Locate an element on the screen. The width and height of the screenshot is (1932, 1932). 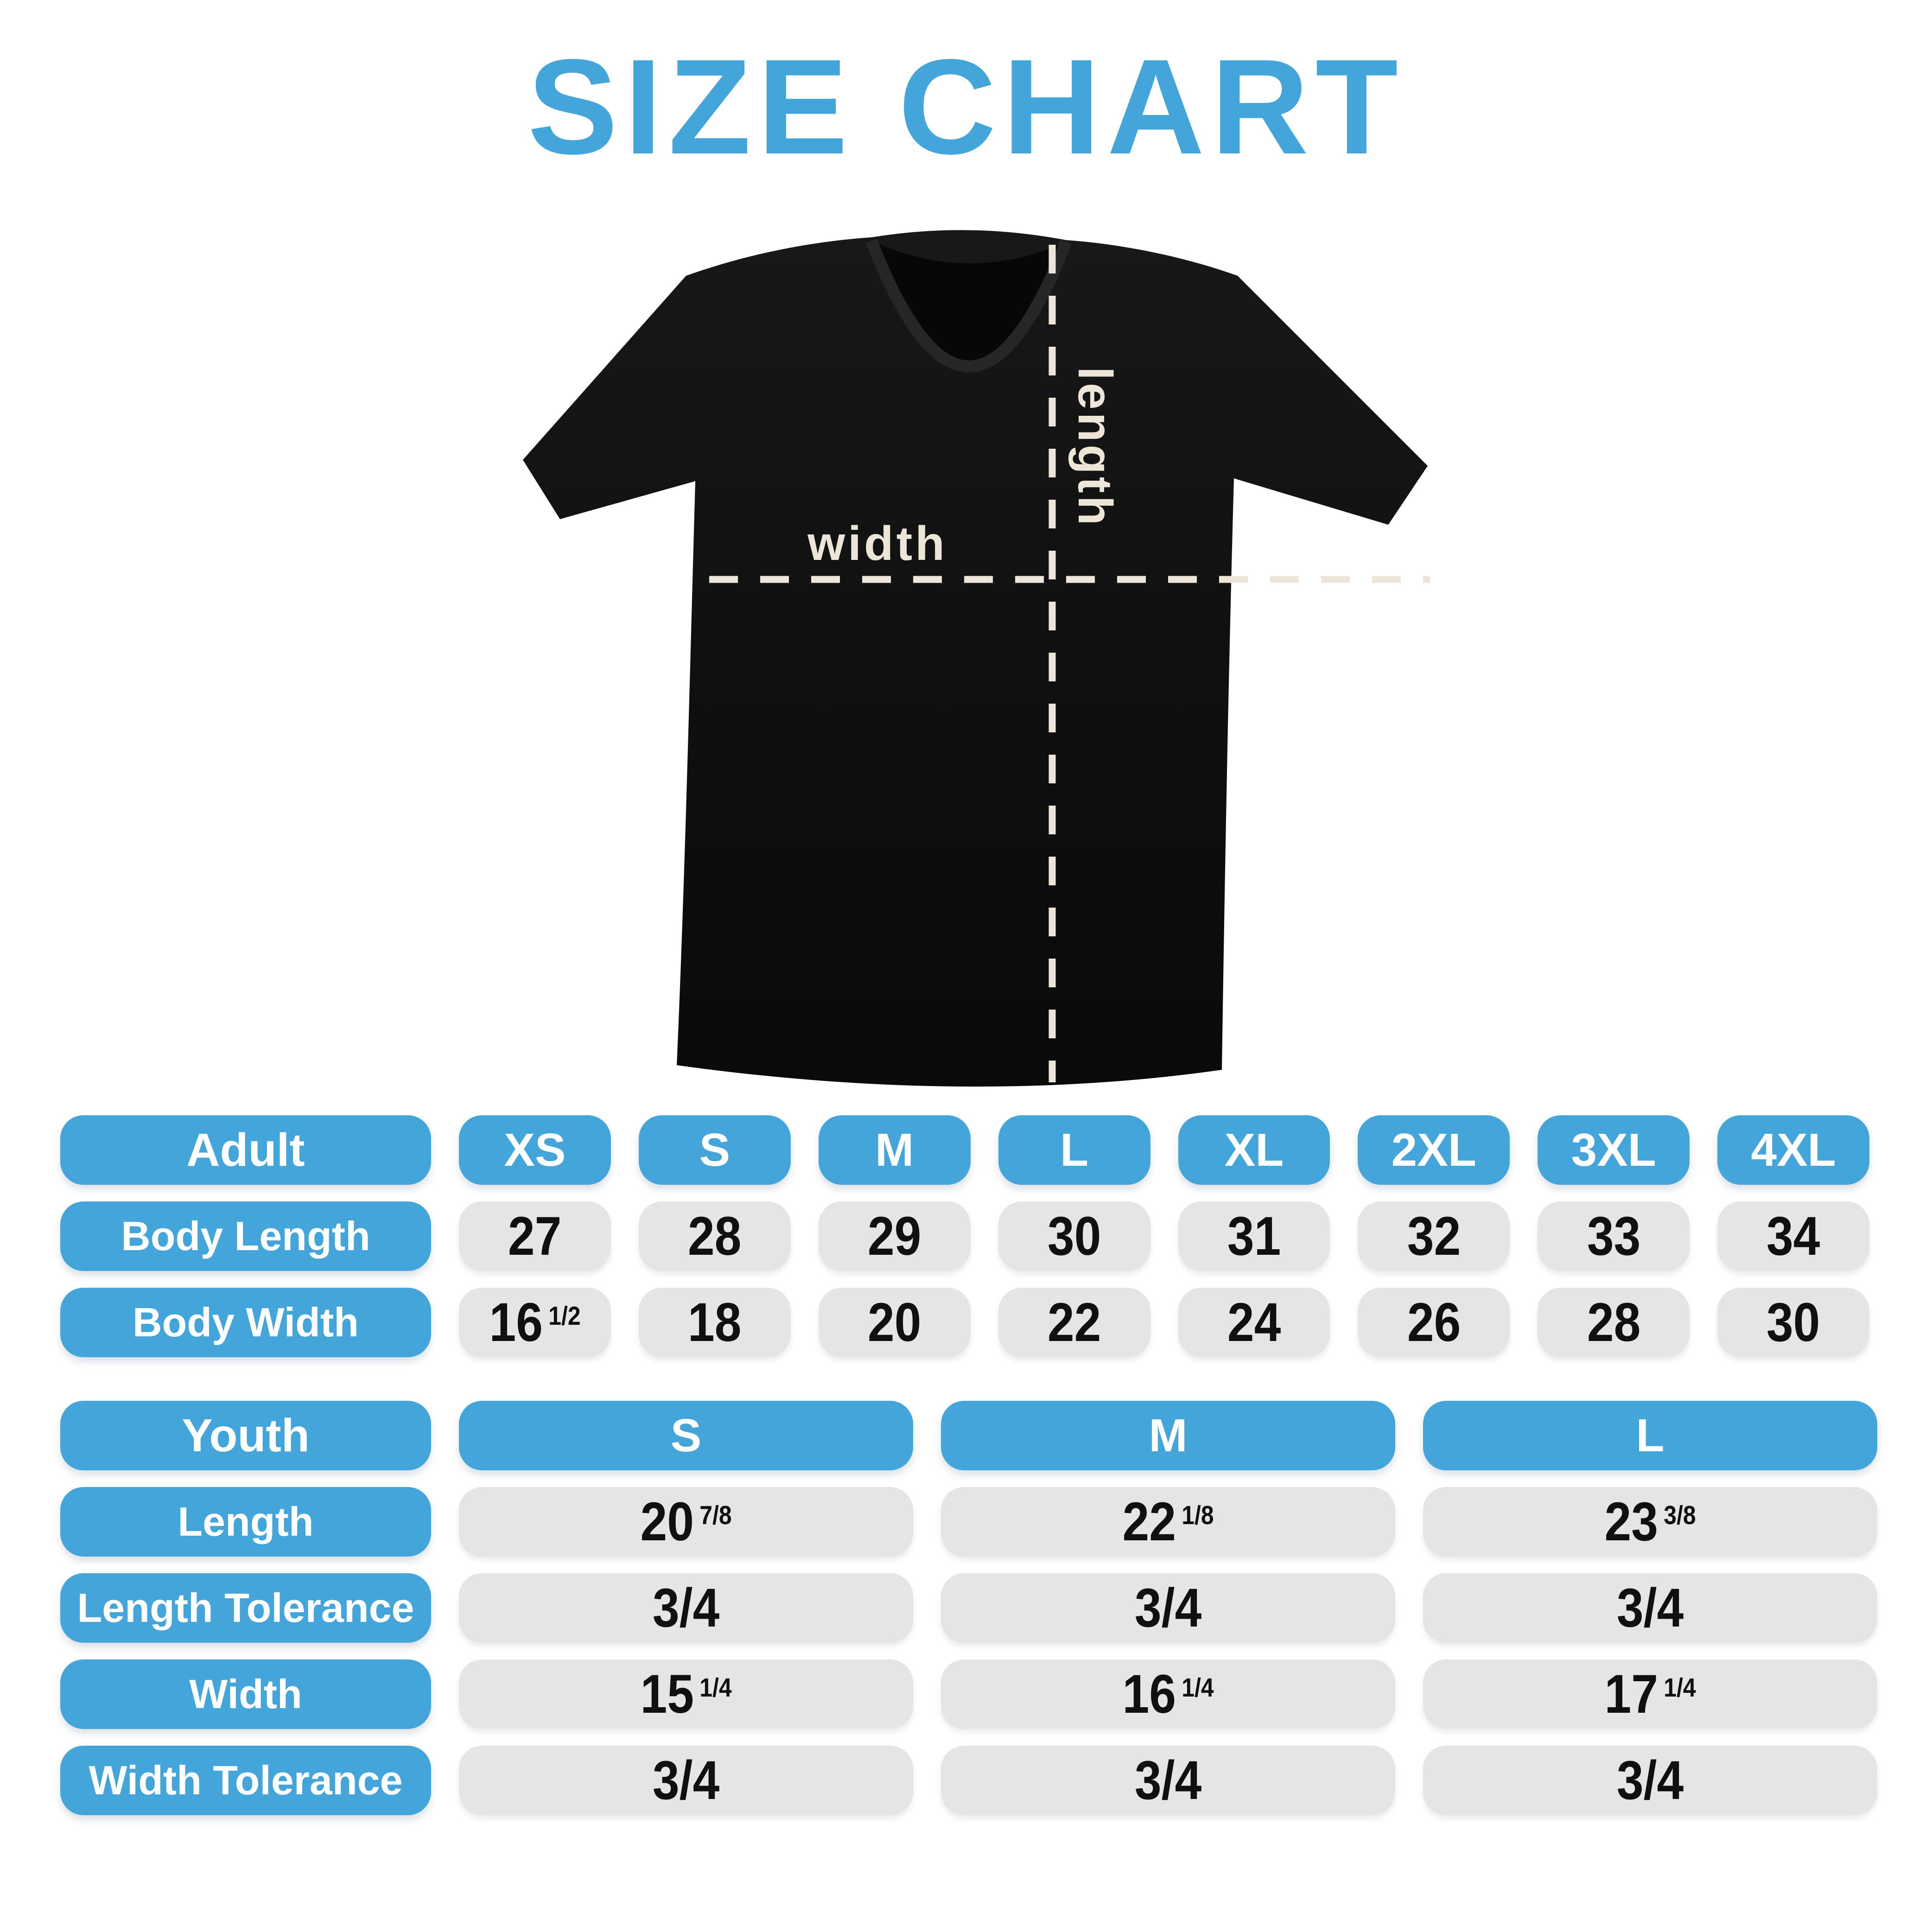
youth-width-tolerance-l: 3/4 is located at coordinates (1650, 1780).